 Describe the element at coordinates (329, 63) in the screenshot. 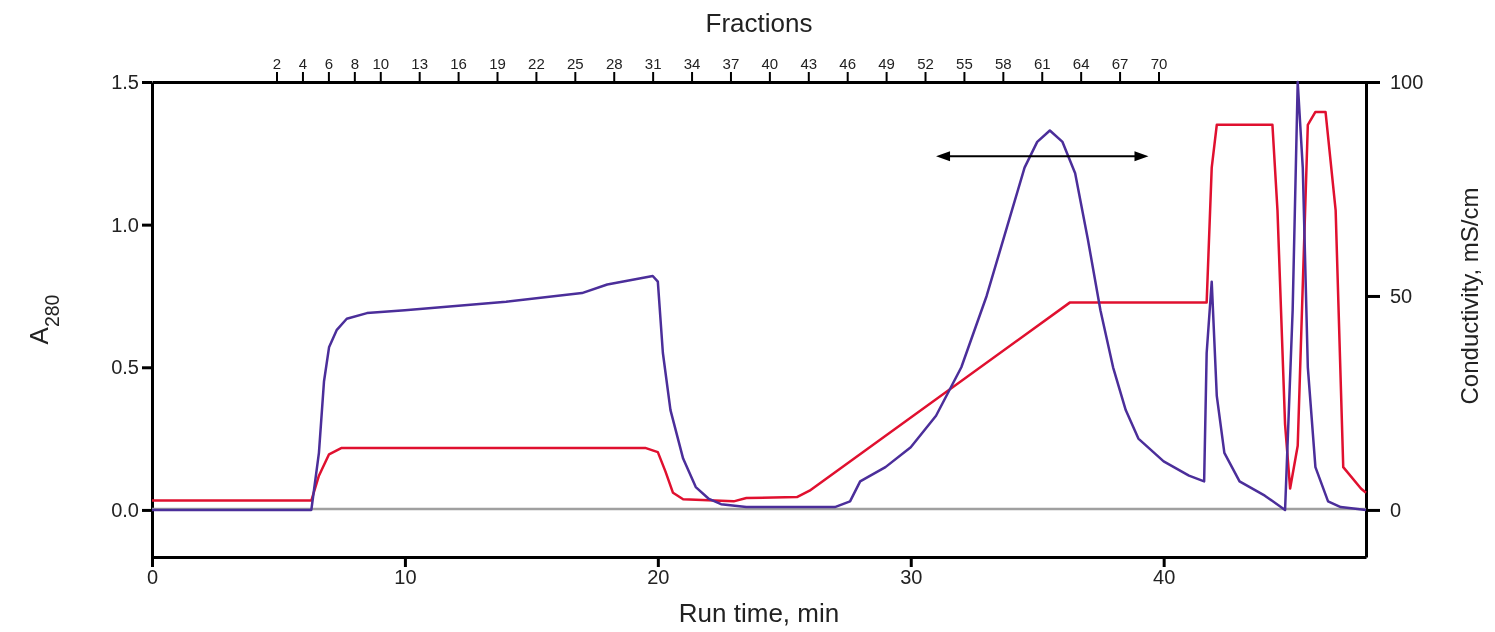

I see `x2-tick-label: 6` at that location.